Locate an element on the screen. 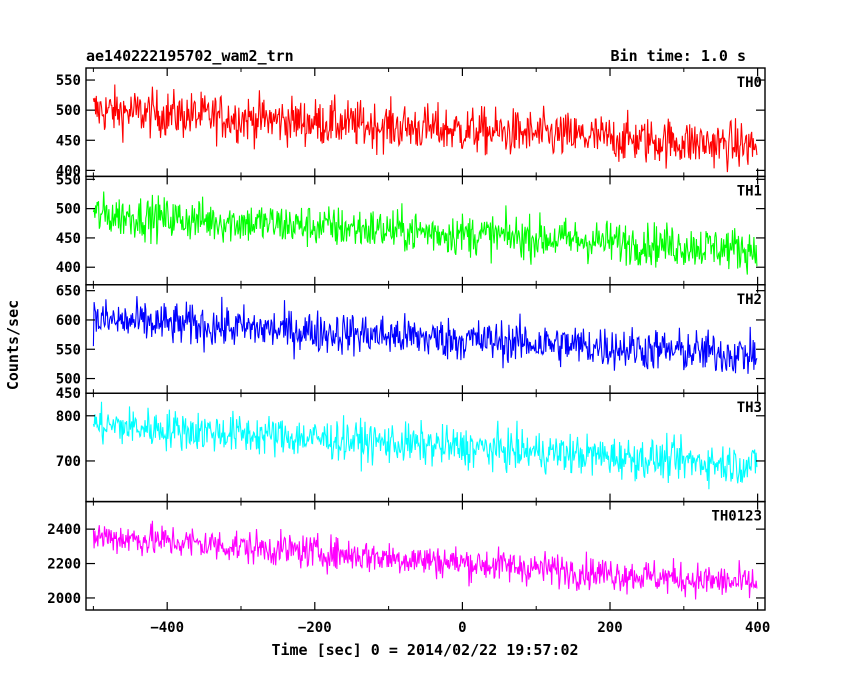  panel-name-label: TH3 is located at coordinates (749, 408).